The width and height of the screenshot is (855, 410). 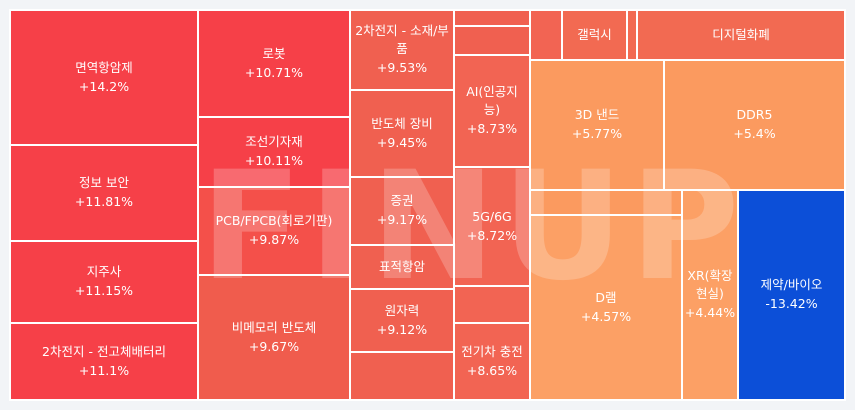 What do you see at coordinates (492, 235) in the screenshot?
I see `tile-change: +8.72%` at bounding box center [492, 235].